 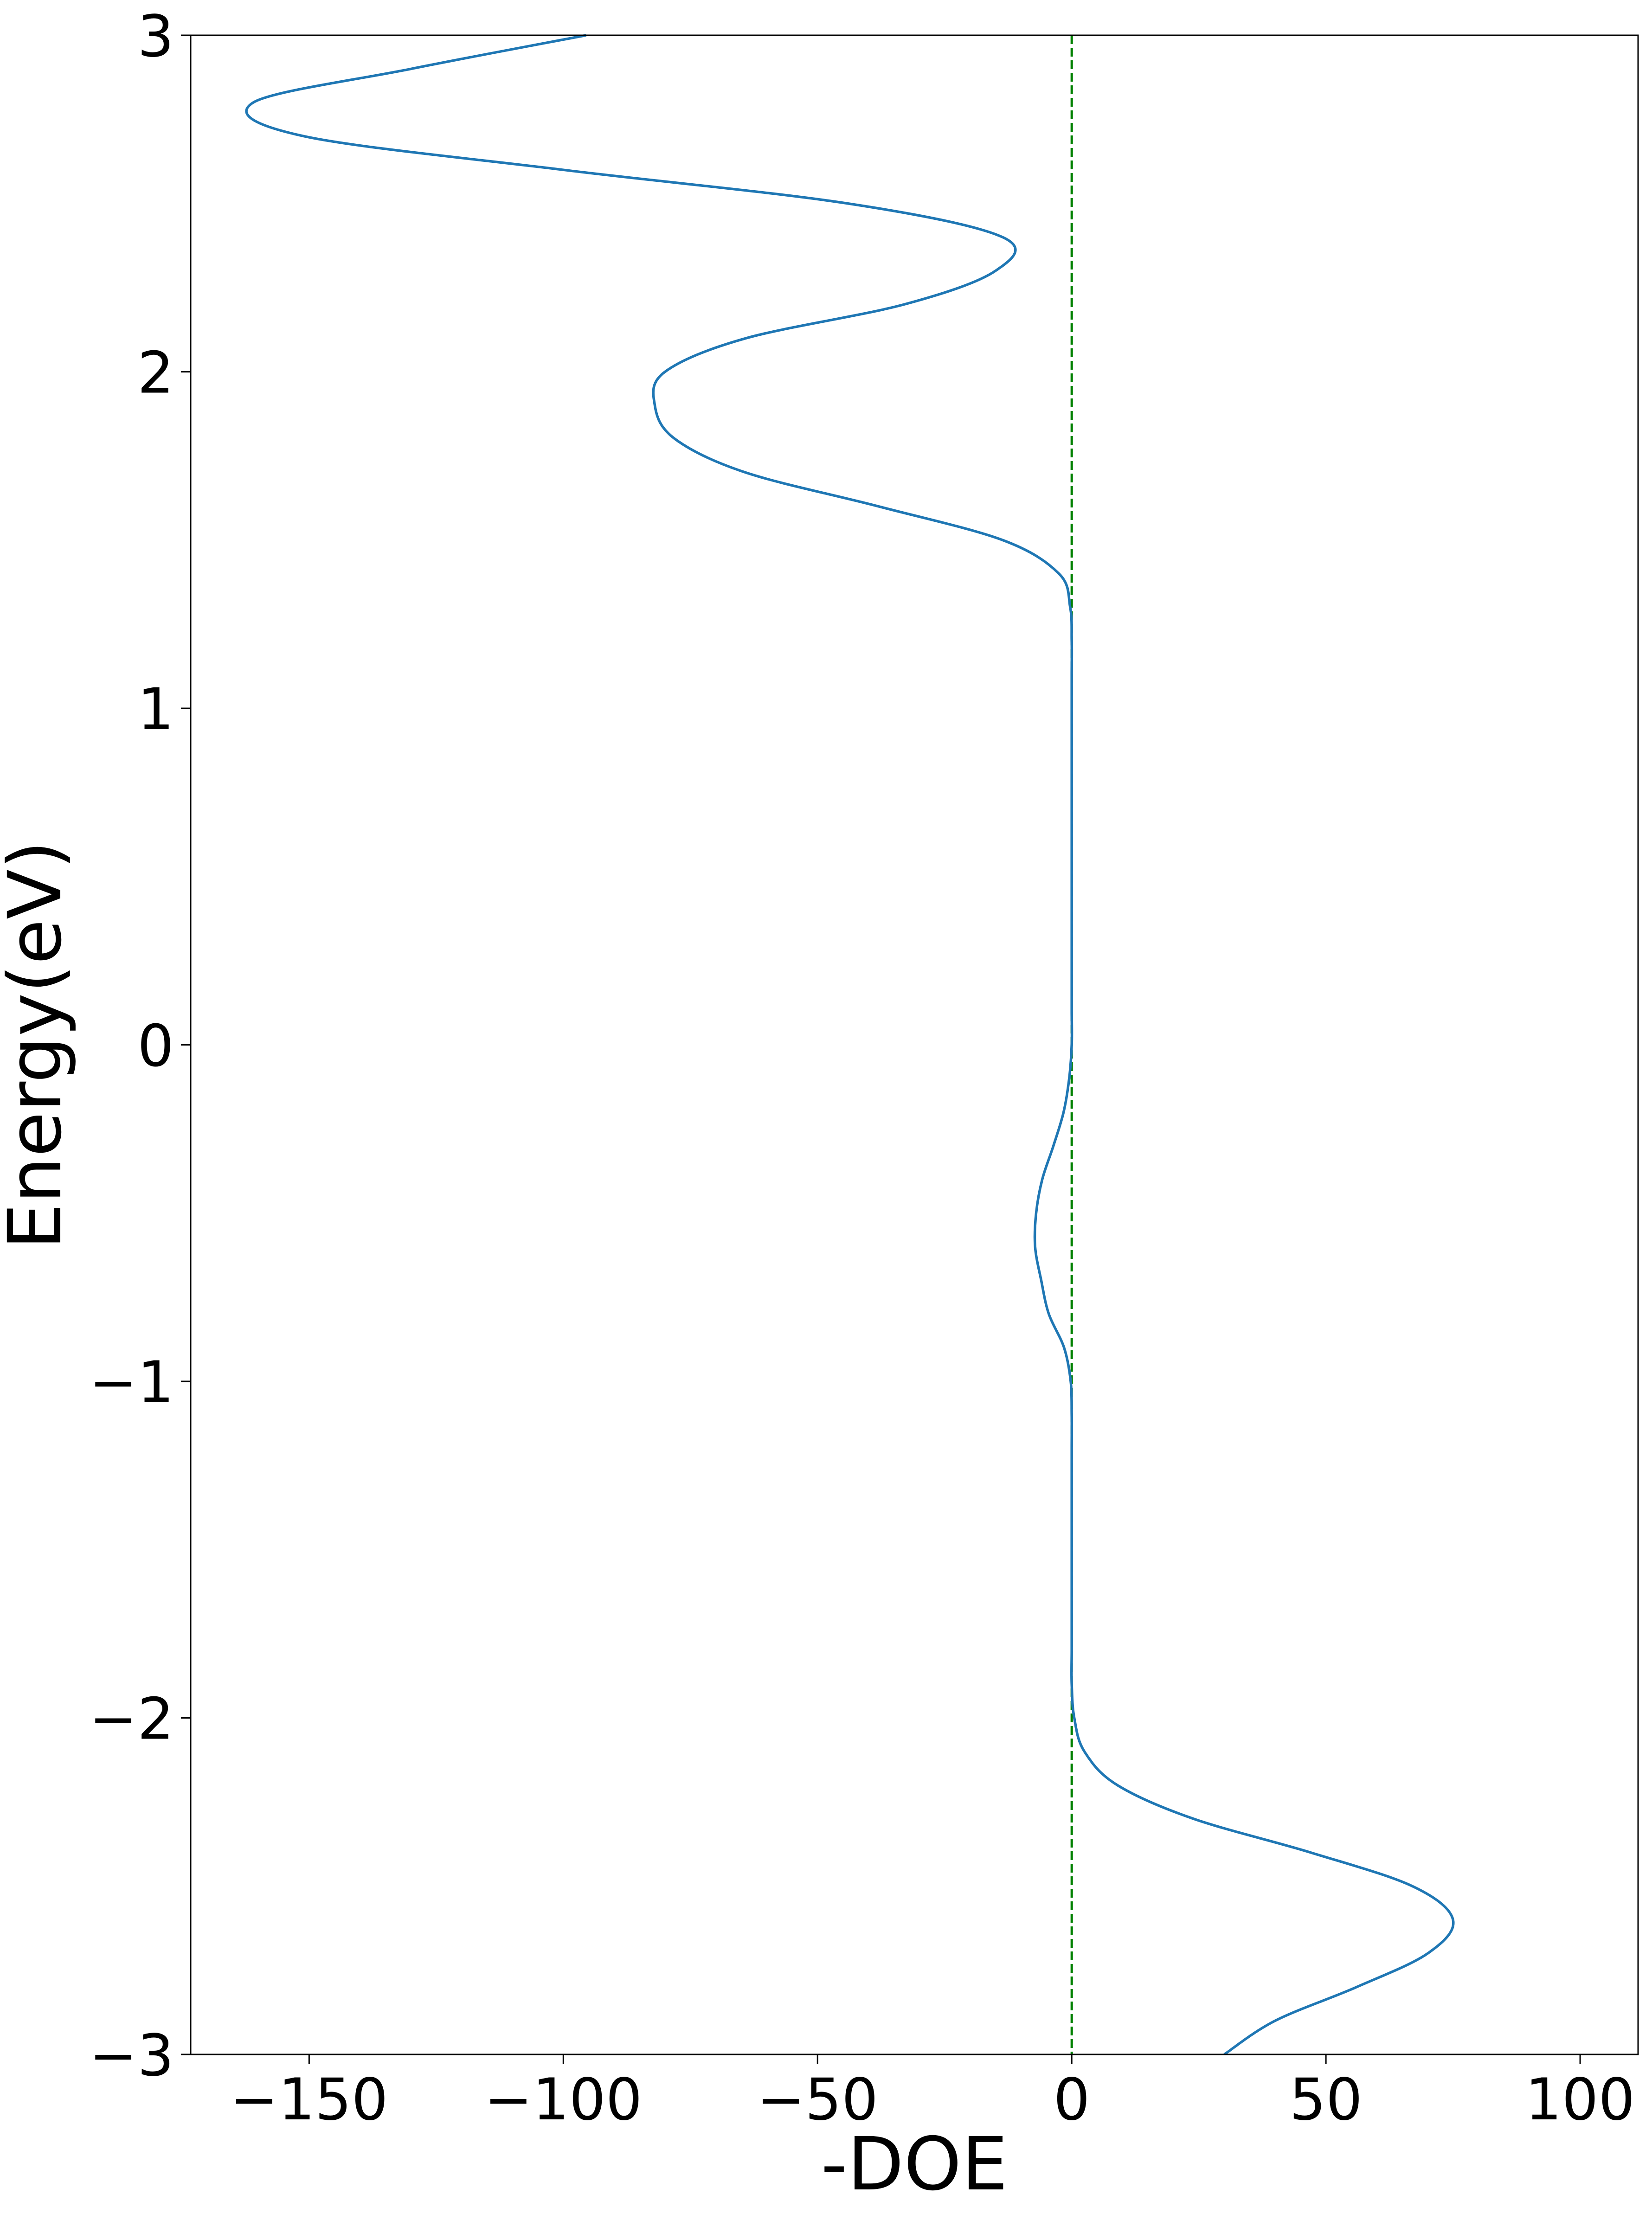 I want to click on x-axis-label: -DOE, so click(x=915, y=2164).